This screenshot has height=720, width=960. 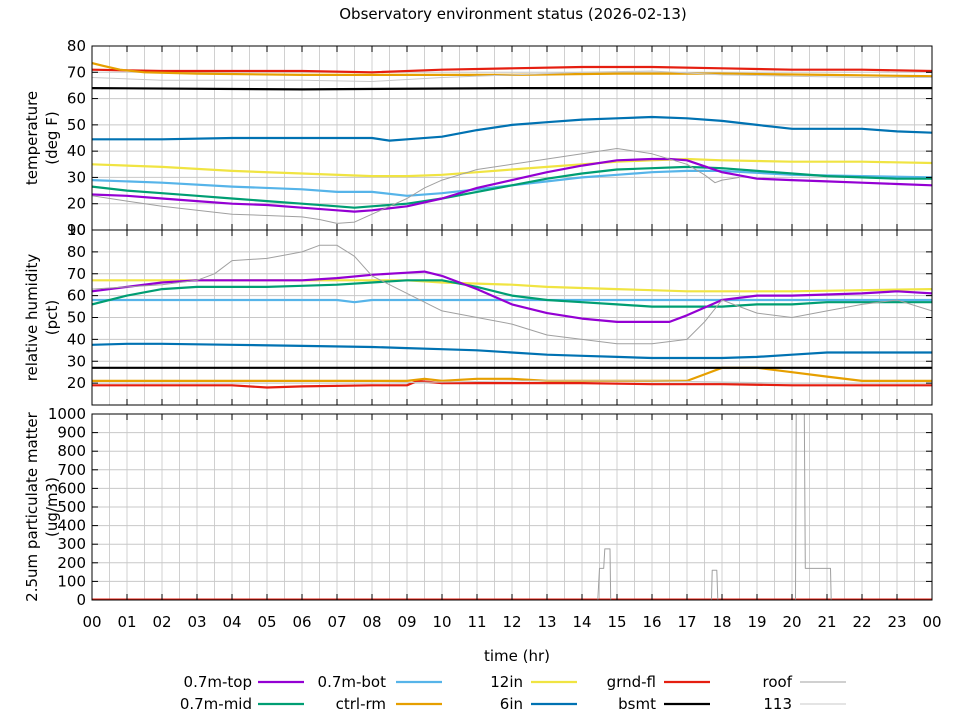 I want to click on legend-label: roof, so click(x=778, y=682).